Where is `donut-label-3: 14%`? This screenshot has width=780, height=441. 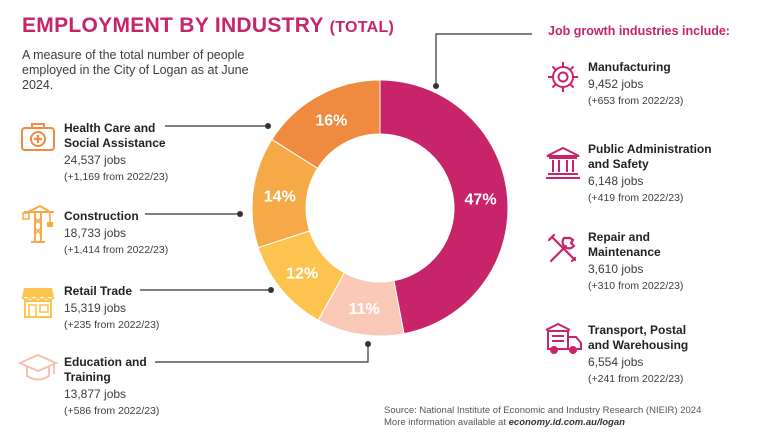 donut-label-3: 14% is located at coordinates (280, 196).